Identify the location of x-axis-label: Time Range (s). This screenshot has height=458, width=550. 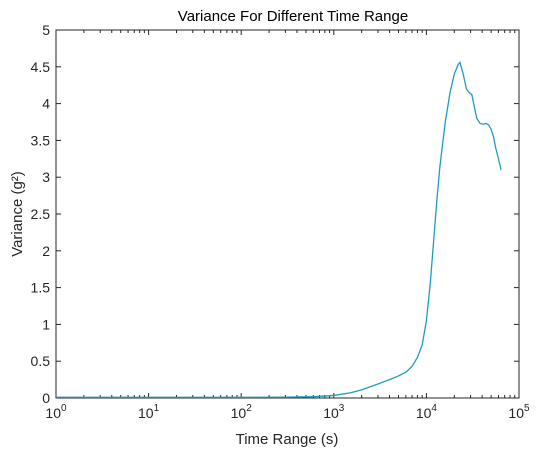
(287, 439).